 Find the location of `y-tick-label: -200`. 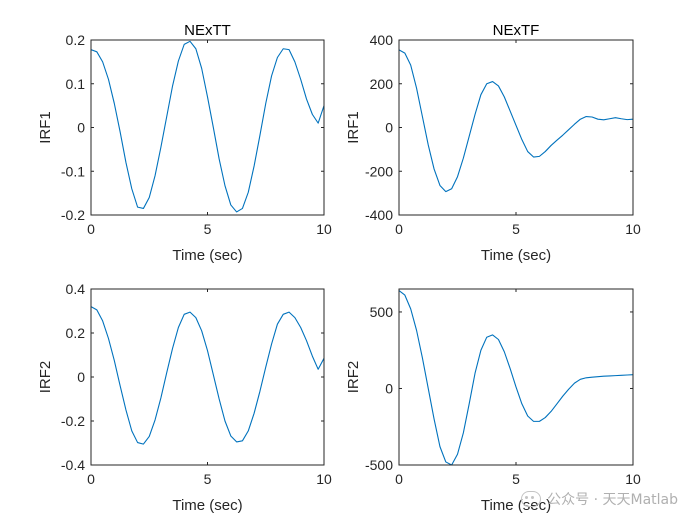

y-tick-label: -200 is located at coordinates (379, 171).